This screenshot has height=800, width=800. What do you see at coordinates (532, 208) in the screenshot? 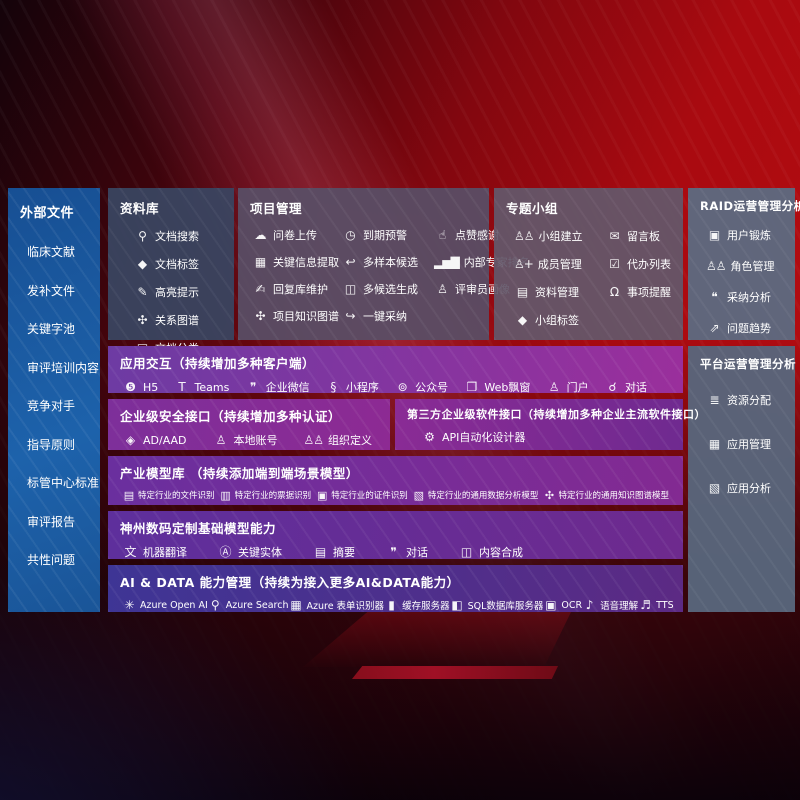
I see `topic-group-title: 专题小组` at bounding box center [532, 208].